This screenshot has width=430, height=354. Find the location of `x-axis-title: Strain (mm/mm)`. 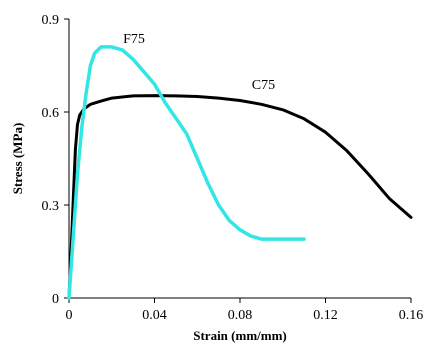

x-axis-title: Strain (mm/mm) is located at coordinates (240, 335).